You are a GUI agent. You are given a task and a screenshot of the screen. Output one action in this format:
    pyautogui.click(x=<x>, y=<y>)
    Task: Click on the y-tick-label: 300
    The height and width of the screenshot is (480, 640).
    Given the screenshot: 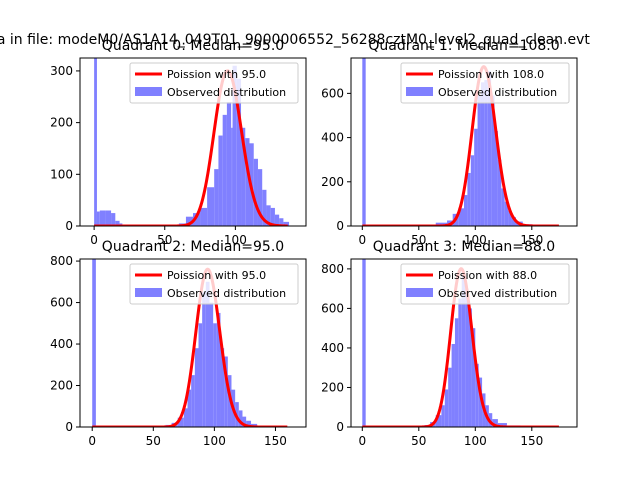 What is the action you would take?
    pyautogui.click(x=61, y=71)
    